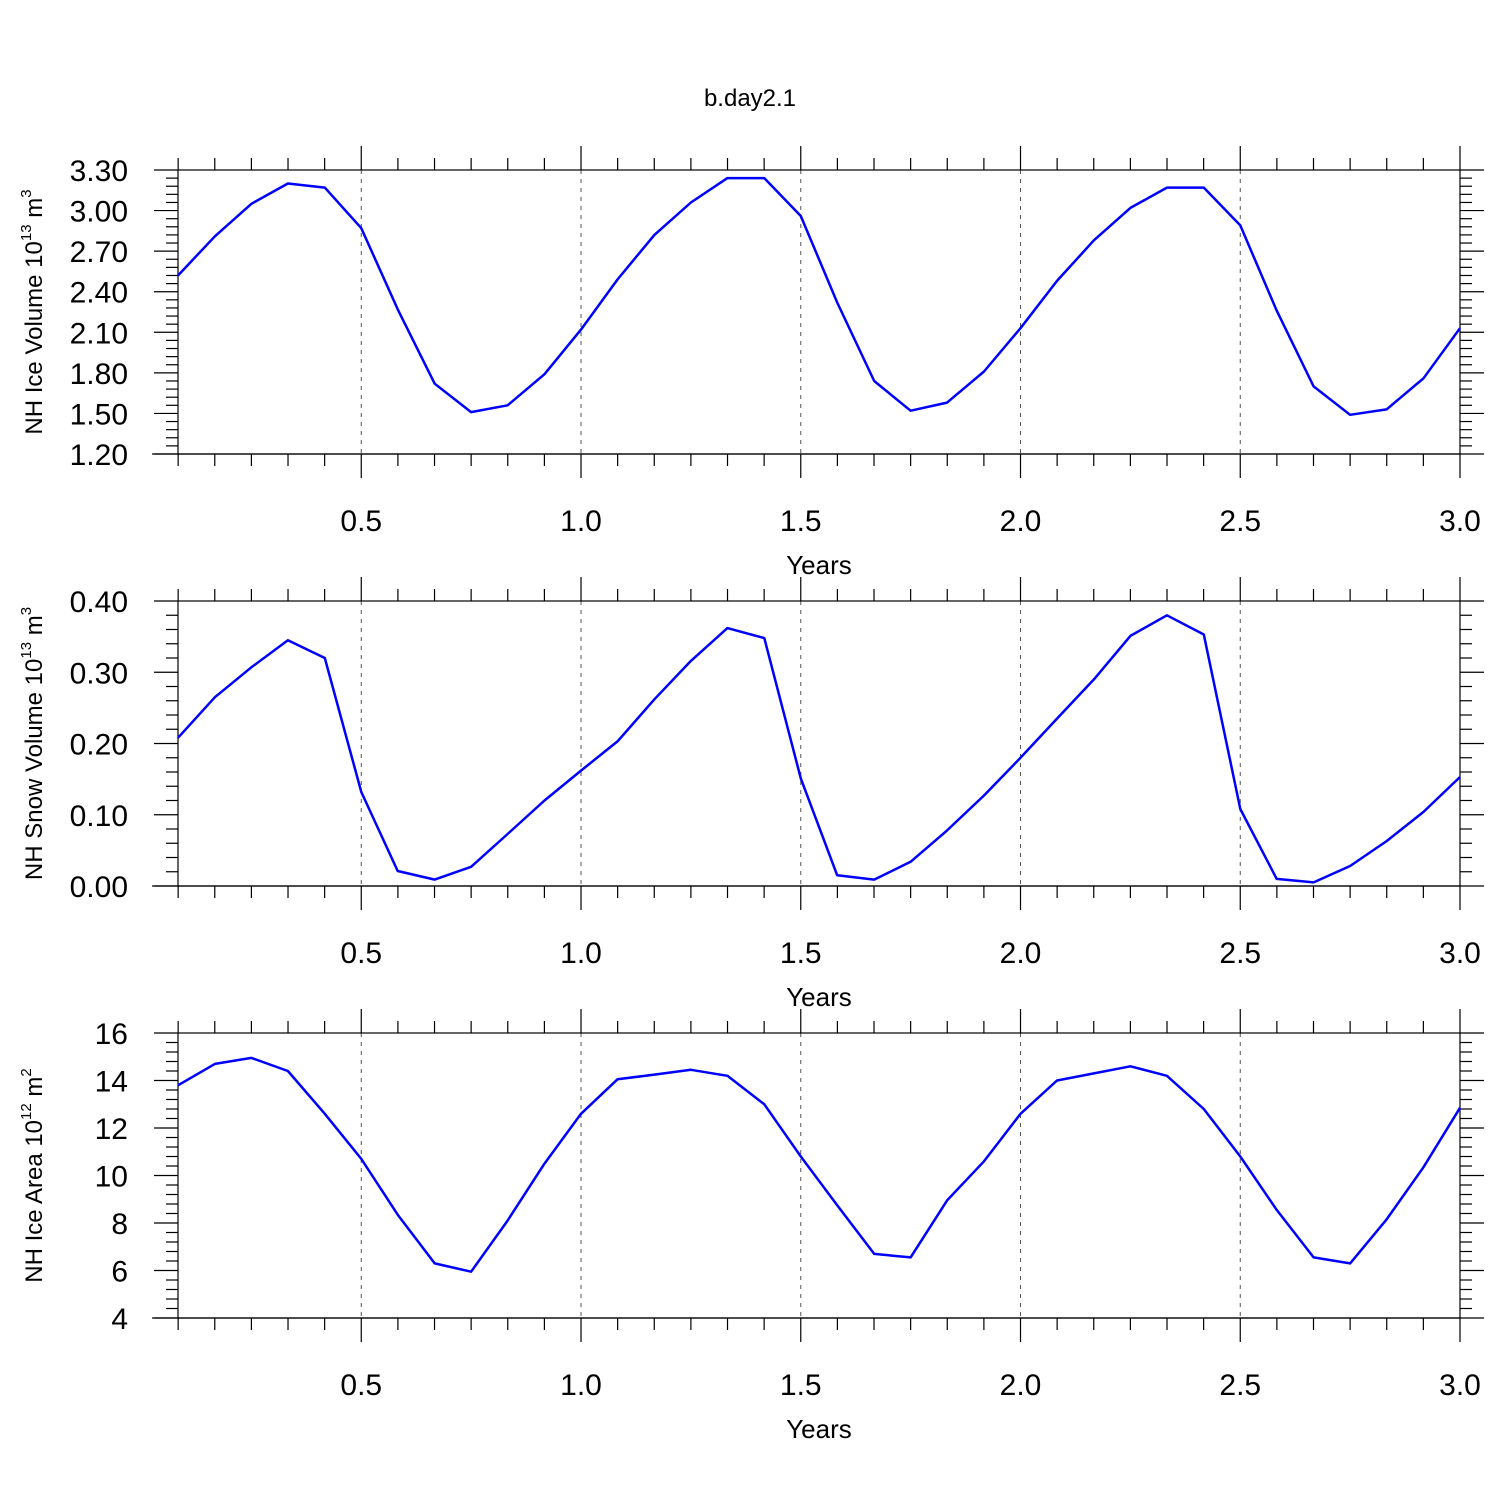 The image size is (1500, 1500). What do you see at coordinates (99, 414) in the screenshot?
I see `y-tick-label: 1.50` at bounding box center [99, 414].